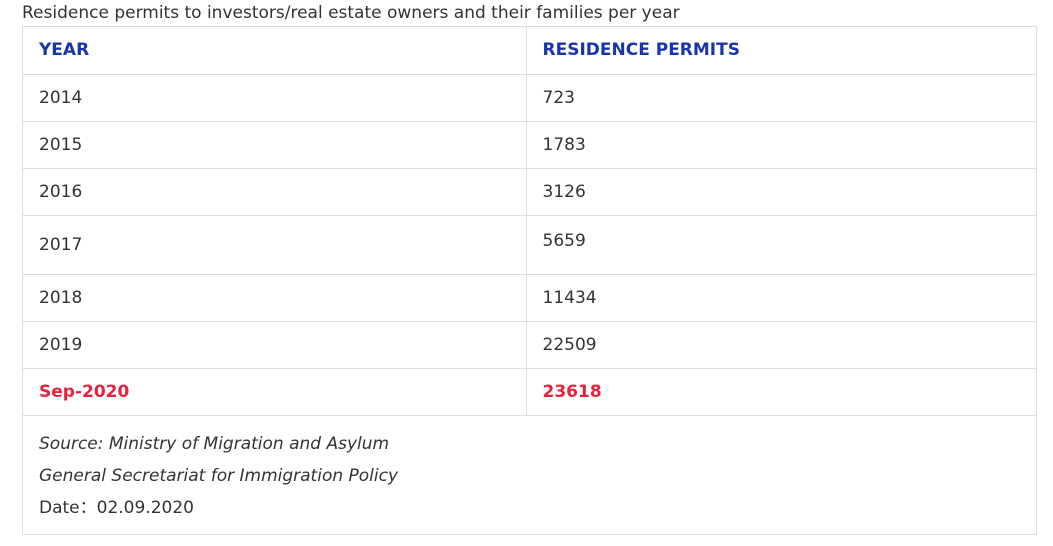  I want to click on table-header-row: YEAR RESIDENCE PERMITS, so click(529, 51).